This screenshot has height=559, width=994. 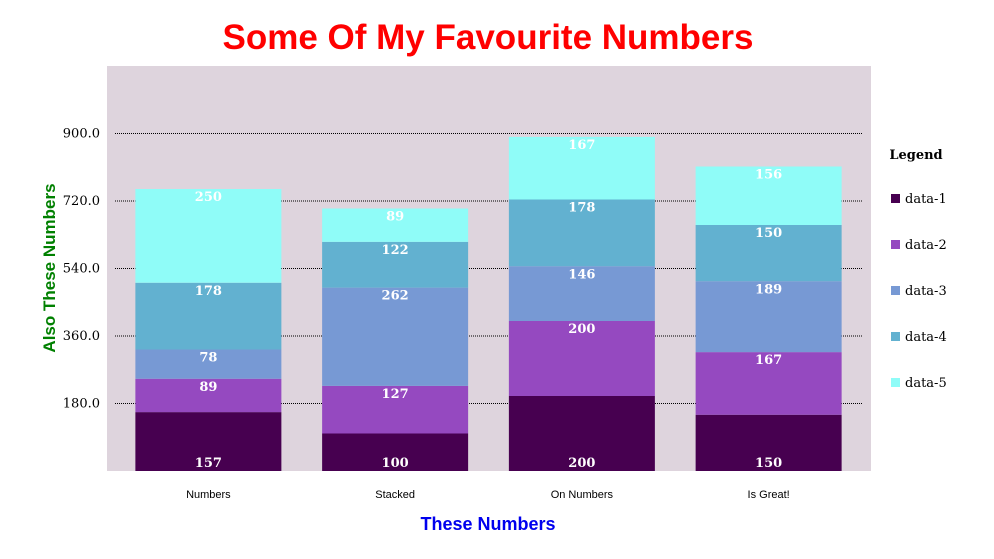 What do you see at coordinates (488, 37) in the screenshot?
I see `chart-title: Some Of My Favourite Numbers` at bounding box center [488, 37].